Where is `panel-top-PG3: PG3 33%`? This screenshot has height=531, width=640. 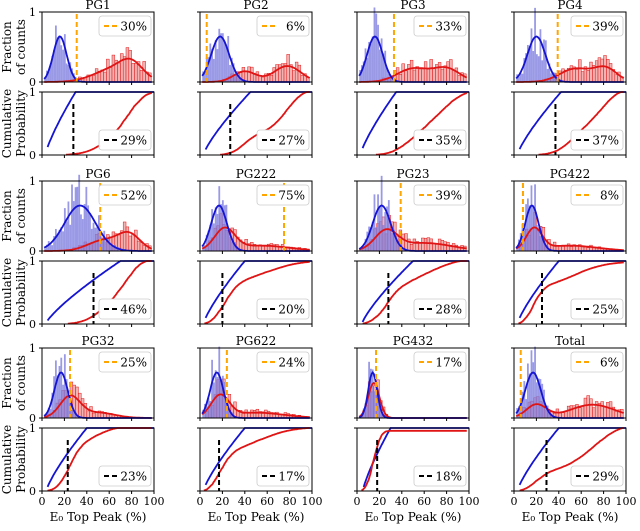
panel-top-PG3: PG3 33% is located at coordinates (412, 42).